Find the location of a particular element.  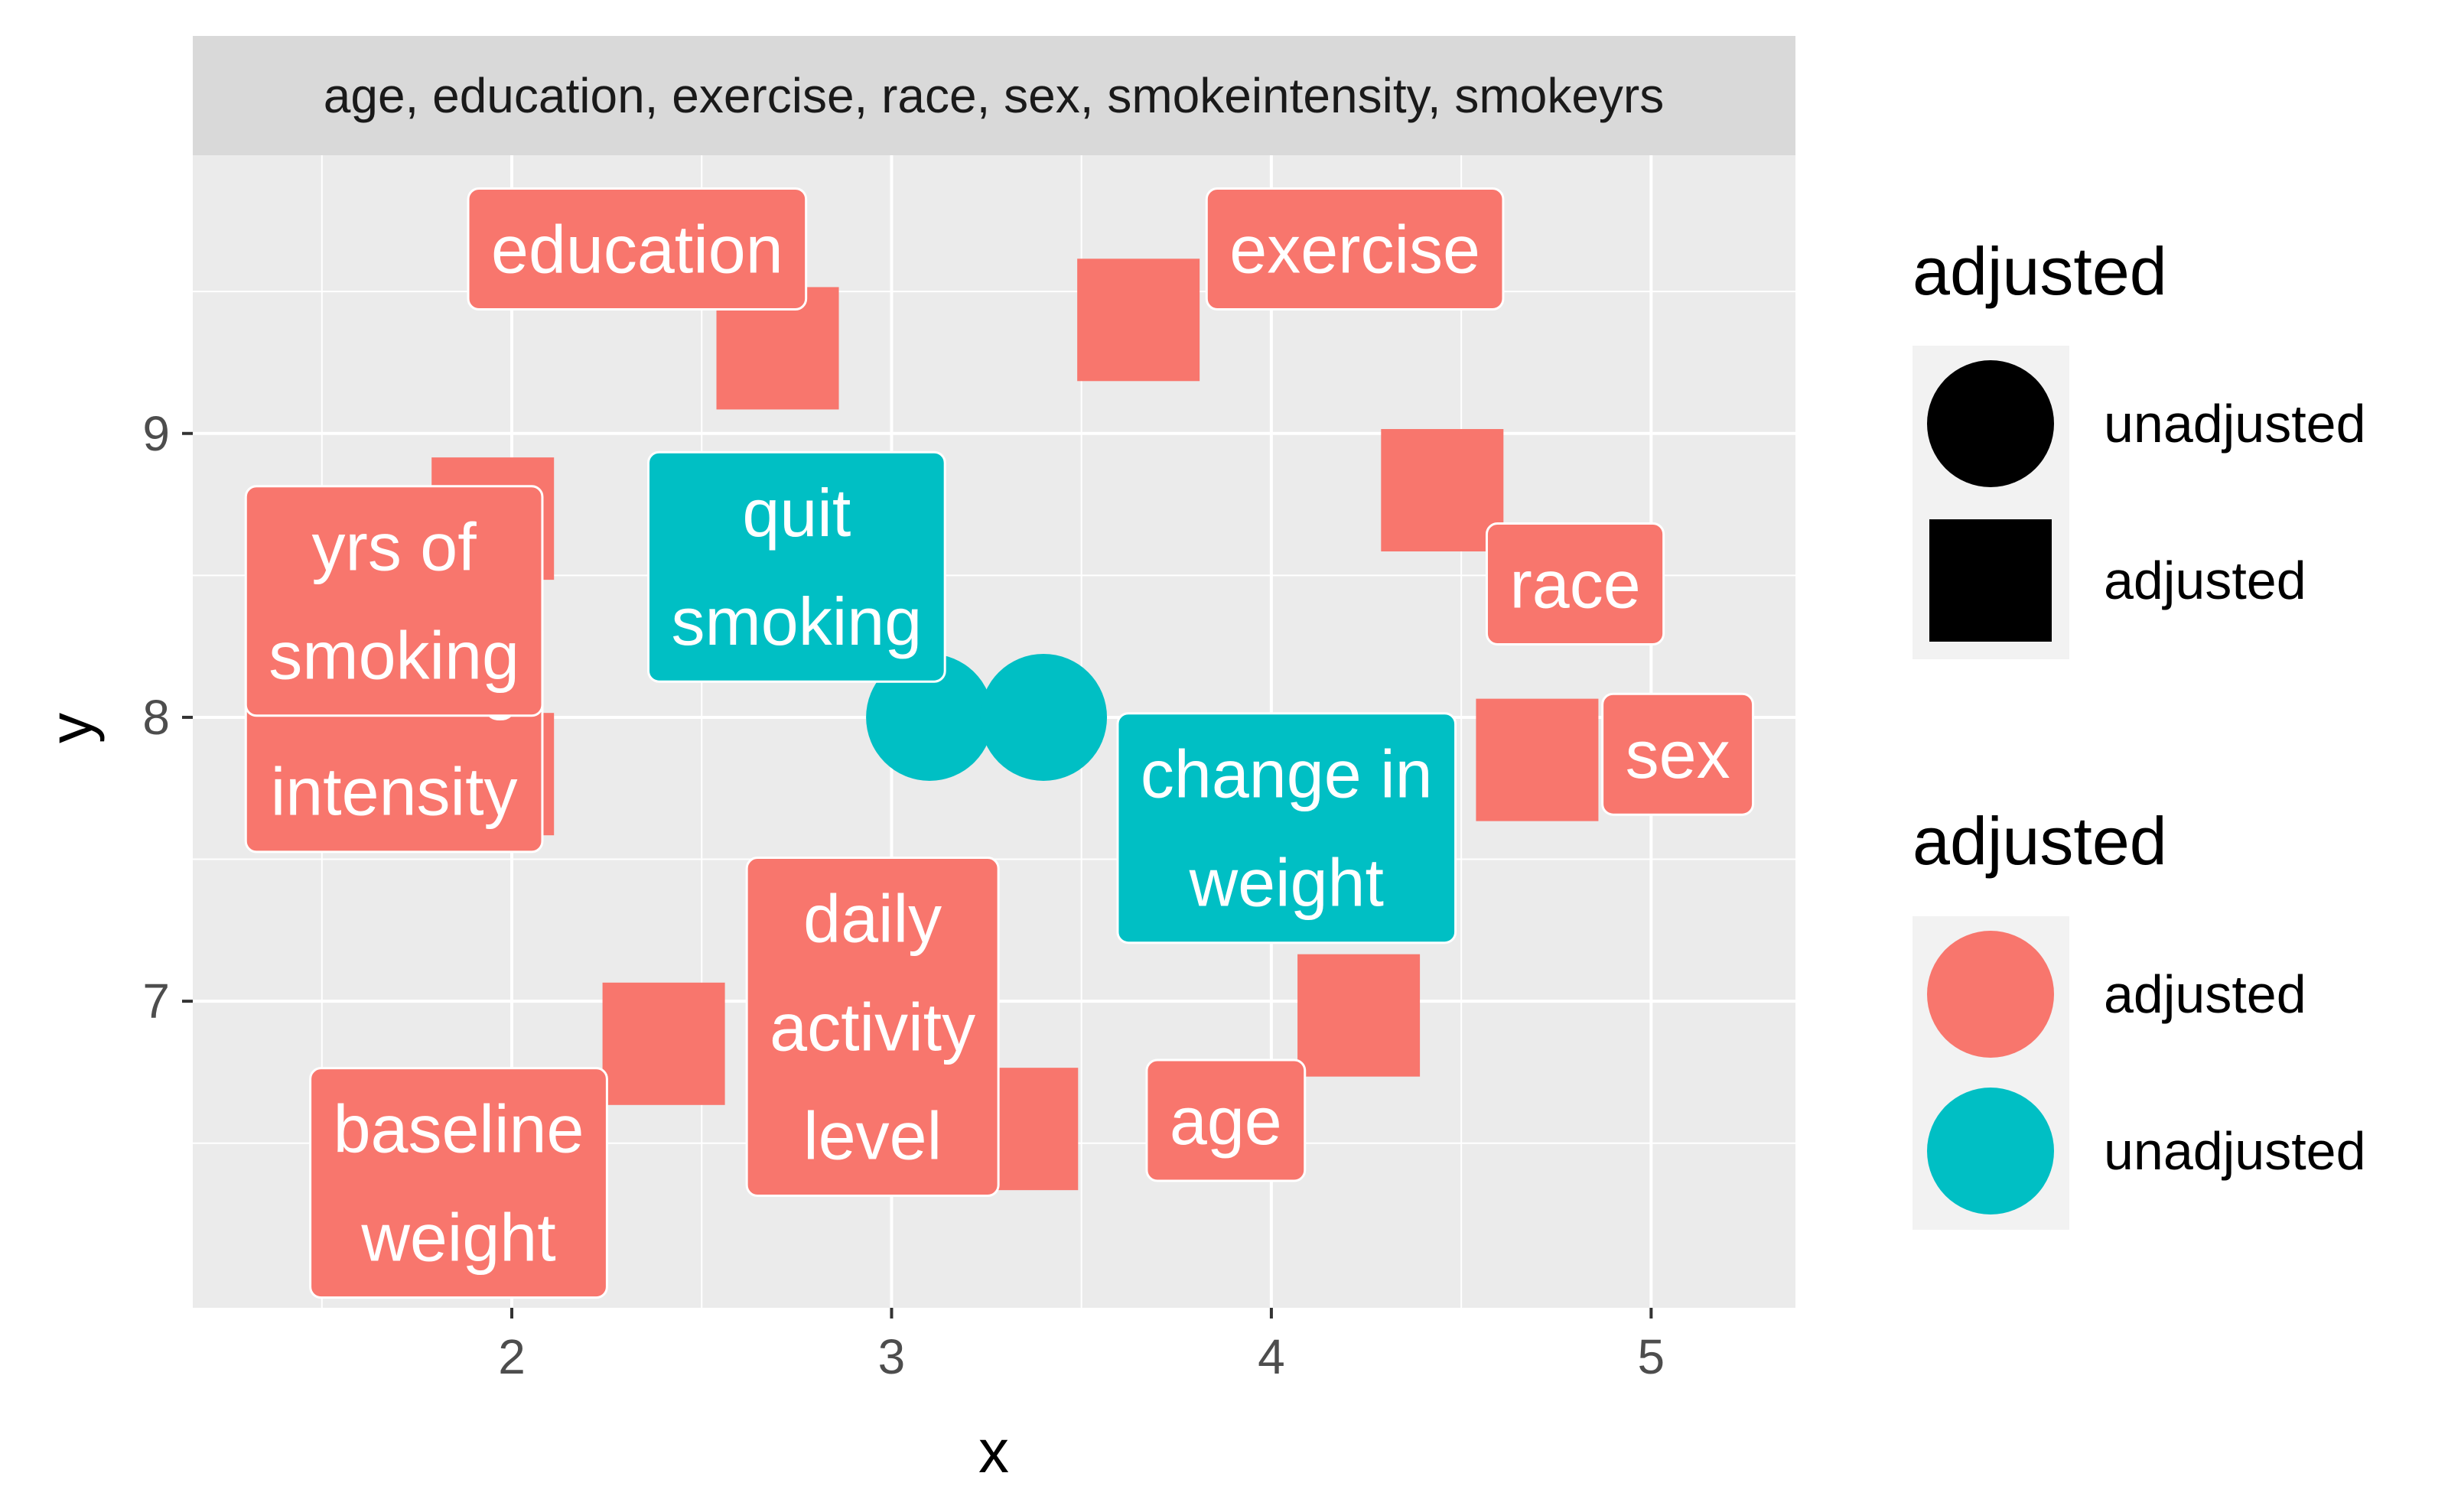

x-tick-label: 4 is located at coordinates (1271, 1356).